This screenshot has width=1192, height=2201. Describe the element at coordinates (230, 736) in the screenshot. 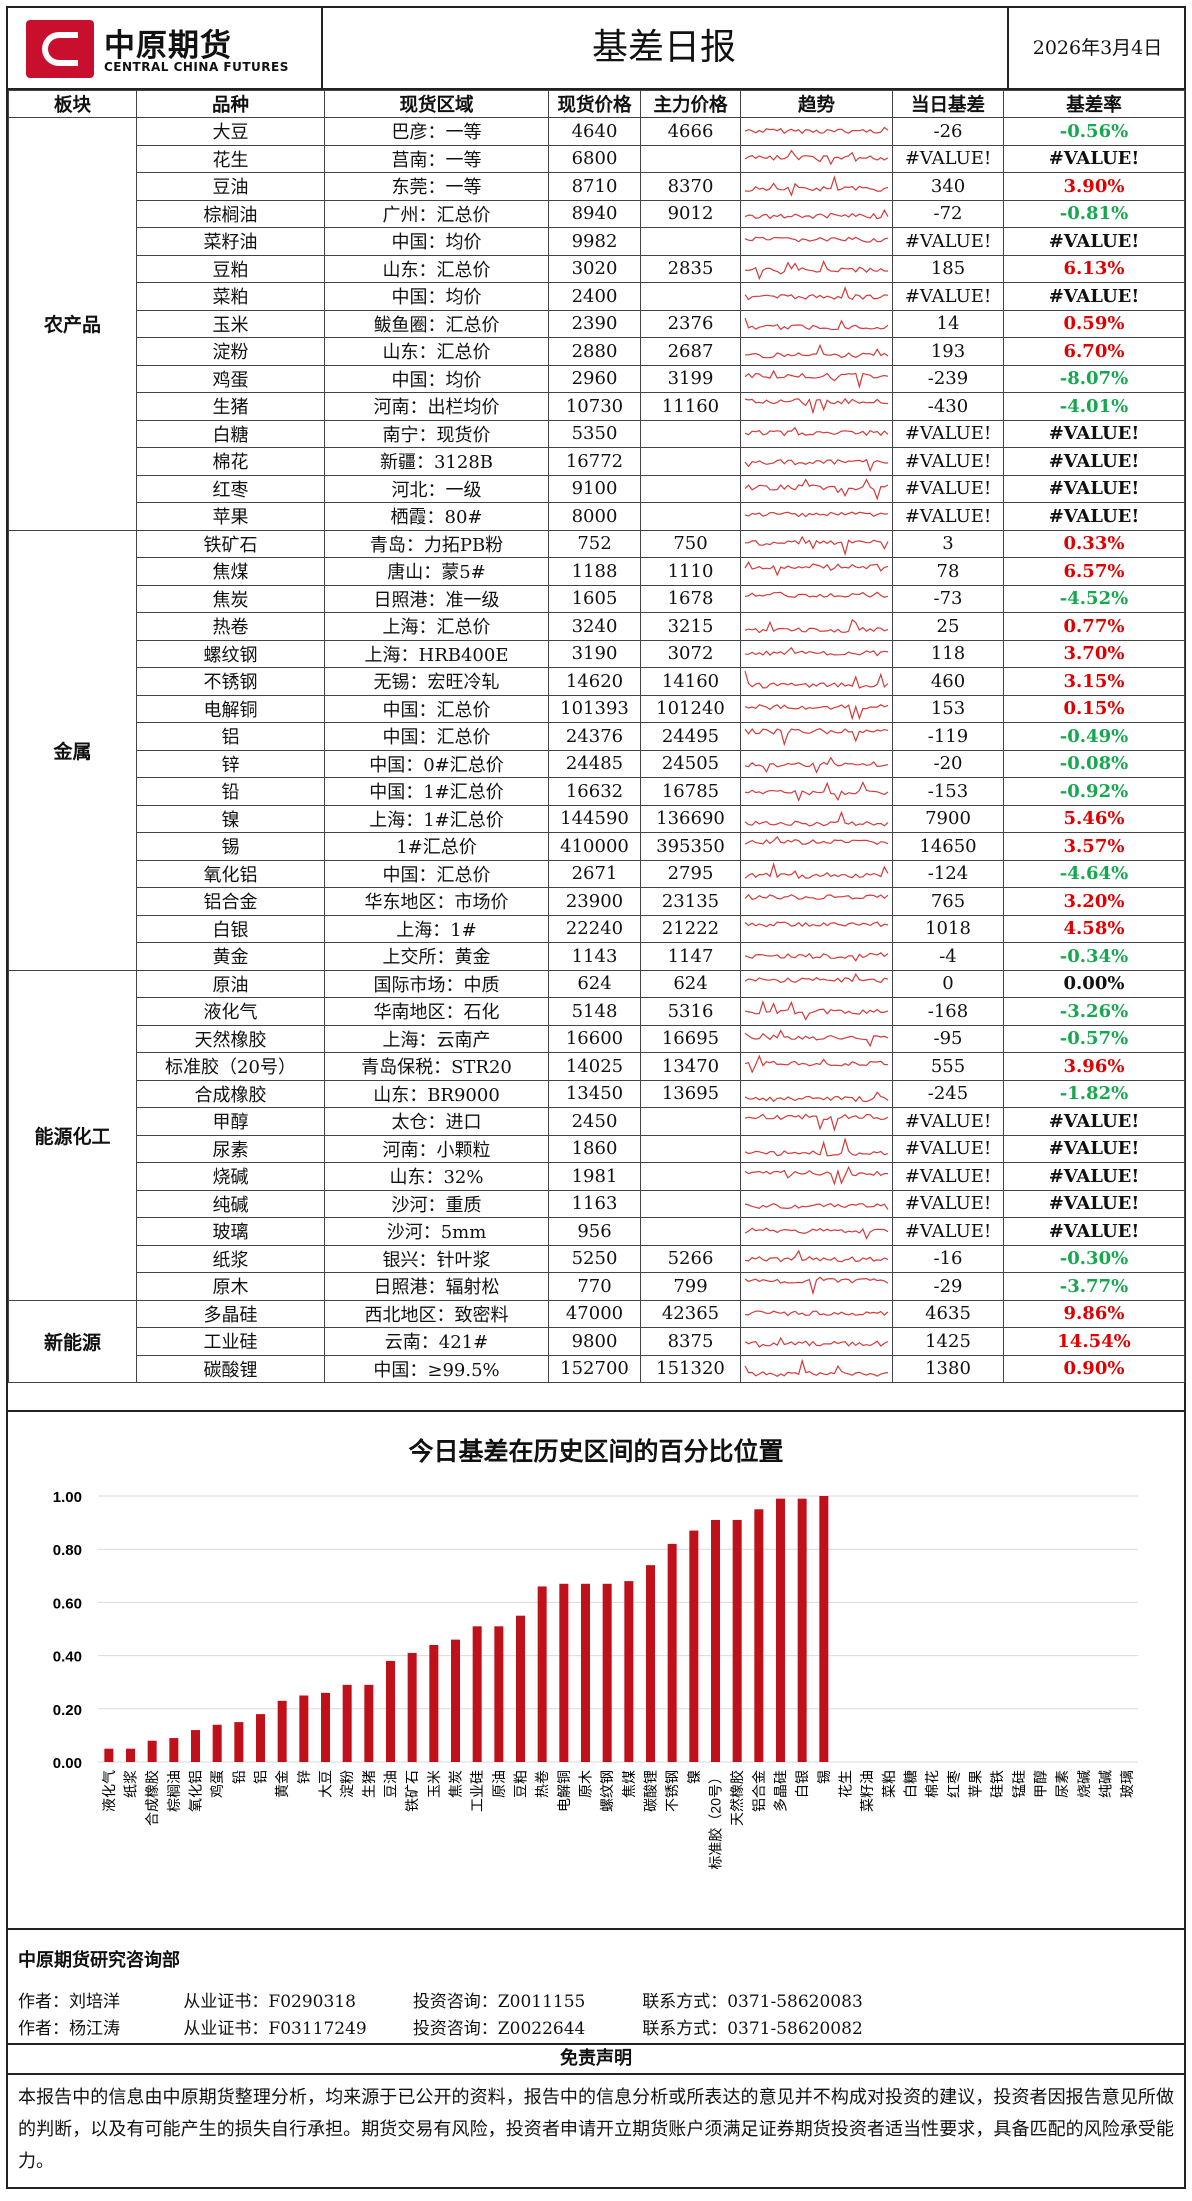

I see `variety-cell: 铝` at that location.